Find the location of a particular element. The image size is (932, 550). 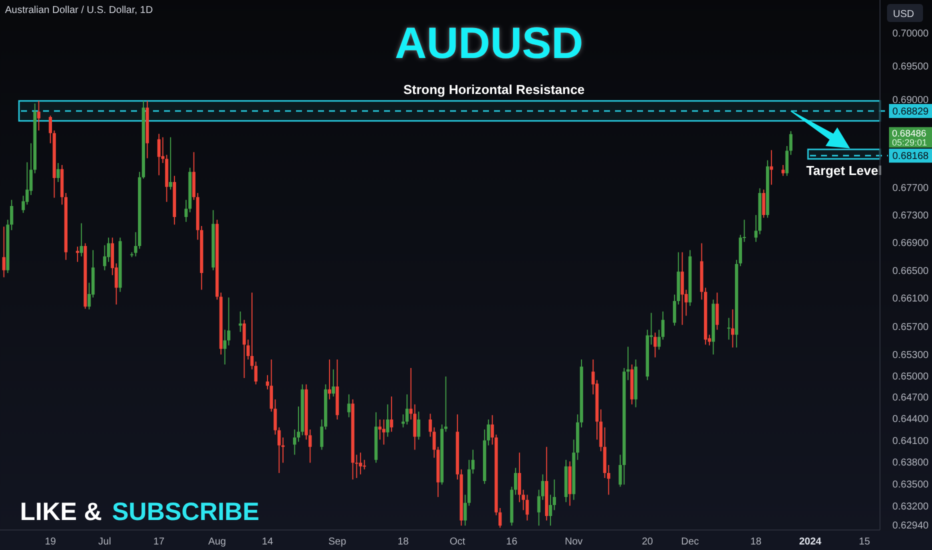

x-tick-label: Sep is located at coordinates (337, 542).